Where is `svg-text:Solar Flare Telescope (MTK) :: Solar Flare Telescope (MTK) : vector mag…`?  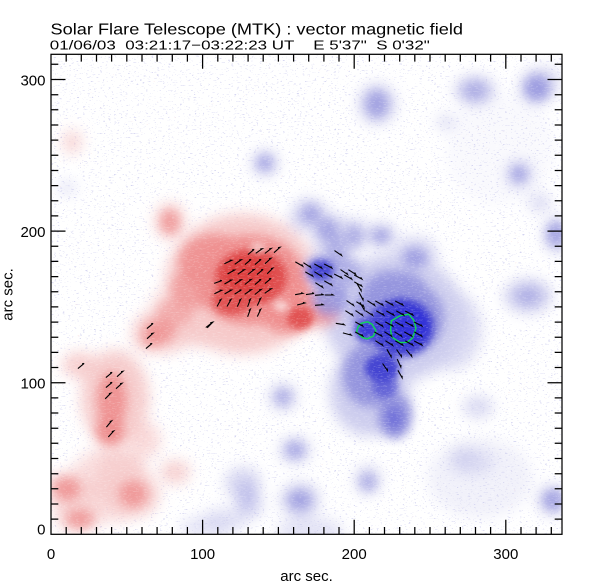
svg-text:Solar Flare Telescope (MTK) :: Solar Flare Telescope (MTK) : vector mag… is located at coordinates (257, 30).